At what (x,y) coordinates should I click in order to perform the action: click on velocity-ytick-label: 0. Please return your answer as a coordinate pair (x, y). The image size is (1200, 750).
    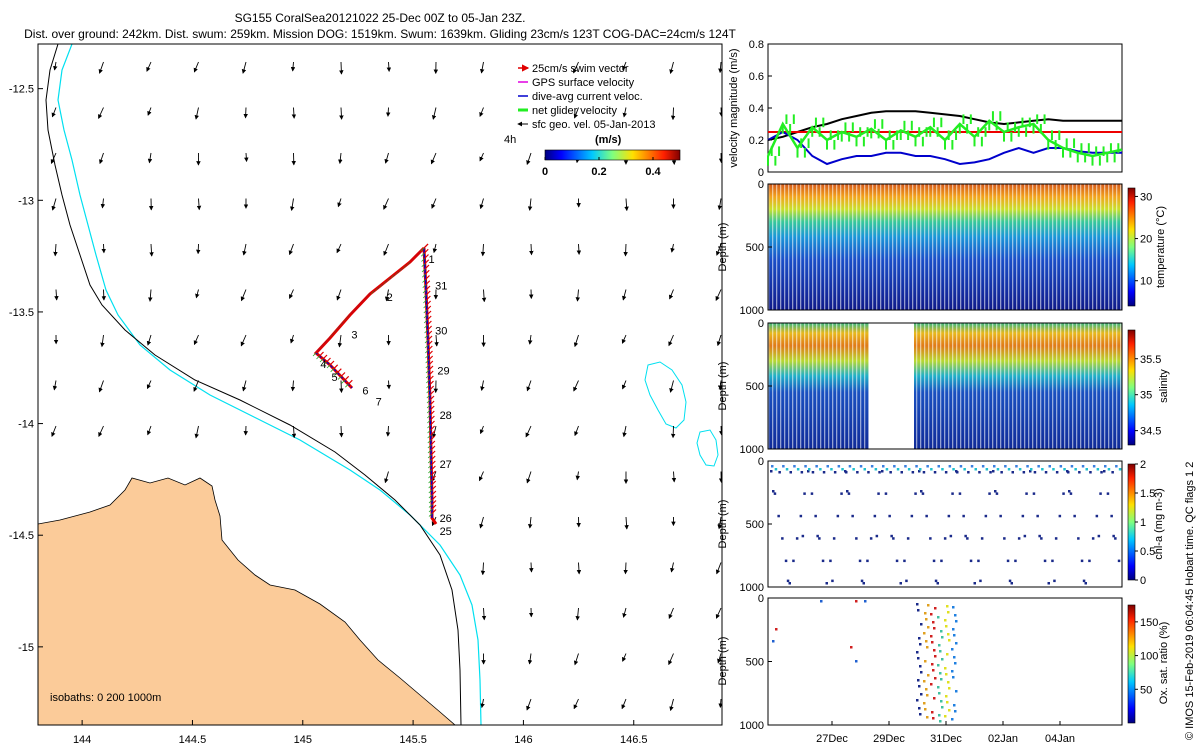
    Looking at the image, I should click on (761, 173).